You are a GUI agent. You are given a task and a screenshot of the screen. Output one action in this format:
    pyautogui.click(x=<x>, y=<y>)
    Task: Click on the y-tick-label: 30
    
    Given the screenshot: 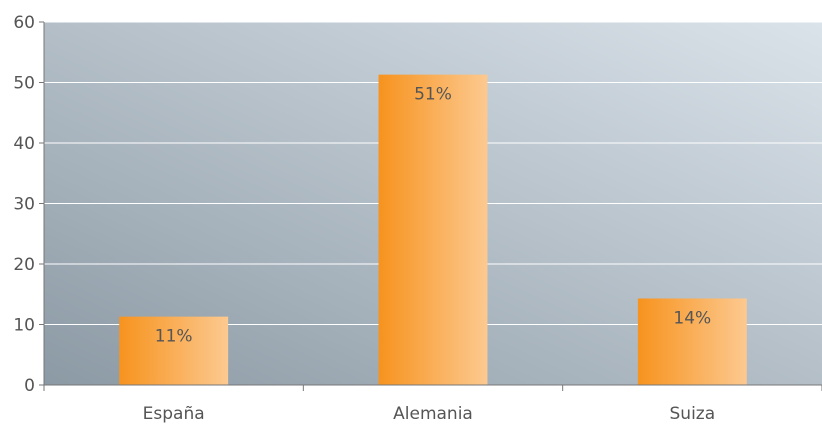 What is the action you would take?
    pyautogui.click(x=24, y=205)
    